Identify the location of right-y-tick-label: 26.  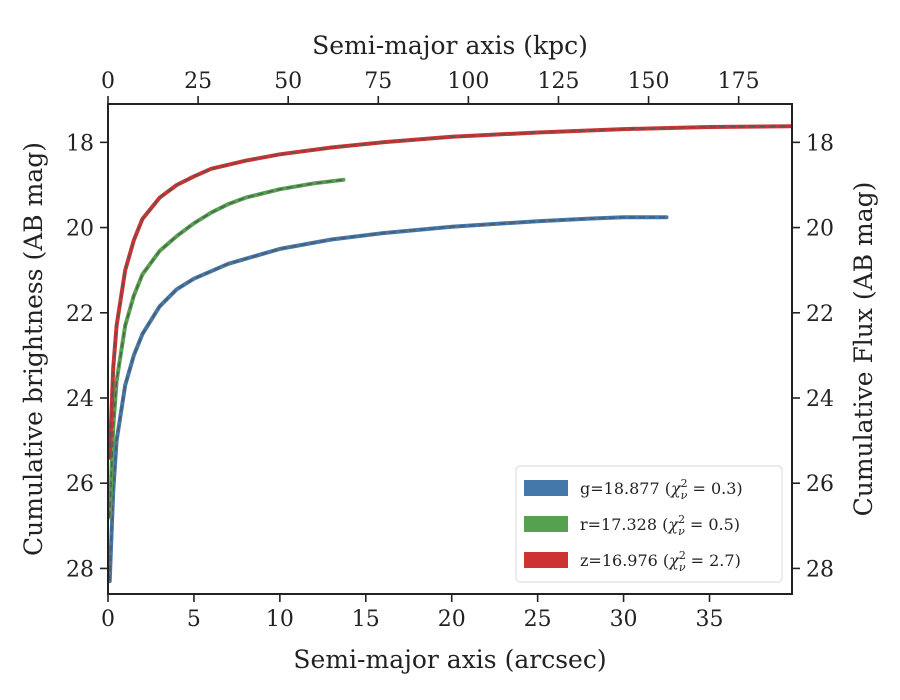
(820, 484).